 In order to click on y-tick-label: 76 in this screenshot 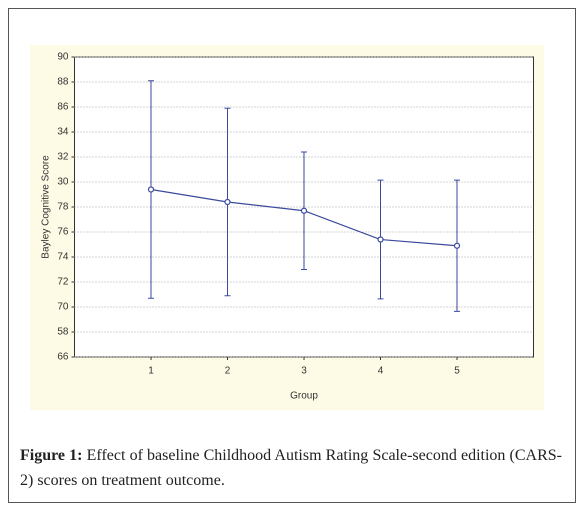, I will do `click(63, 232)`.